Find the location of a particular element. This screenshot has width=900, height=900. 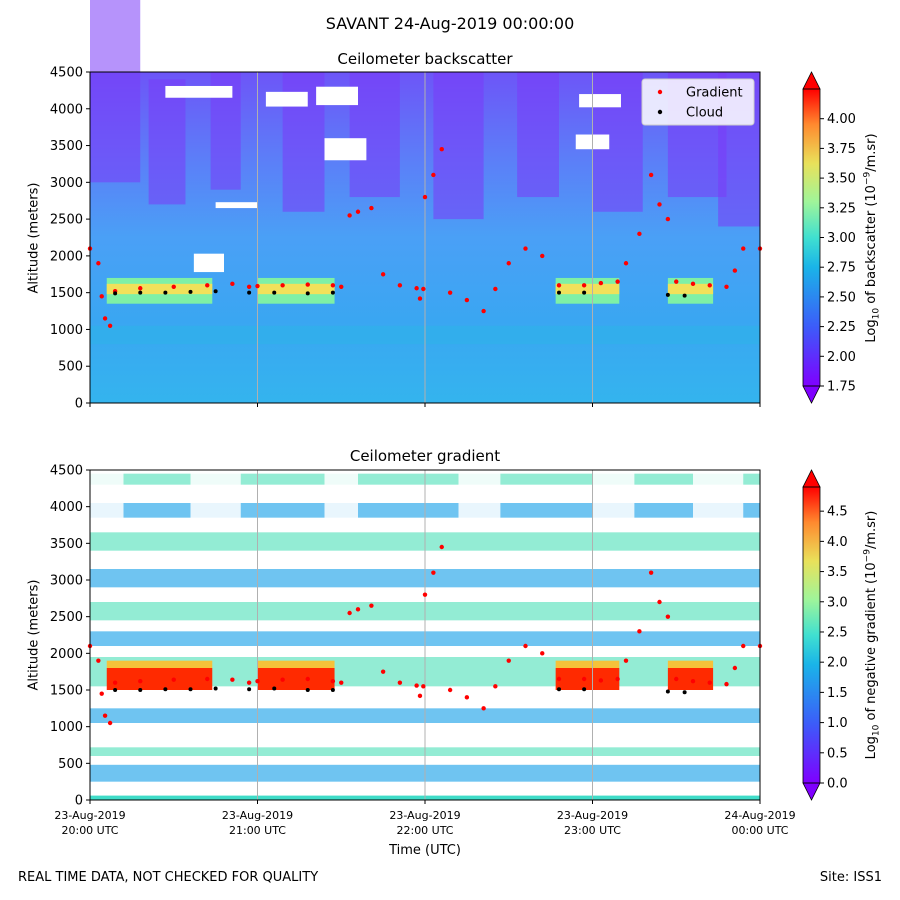

colorbar-tick-label: 2.00 is located at coordinates (841, 357).